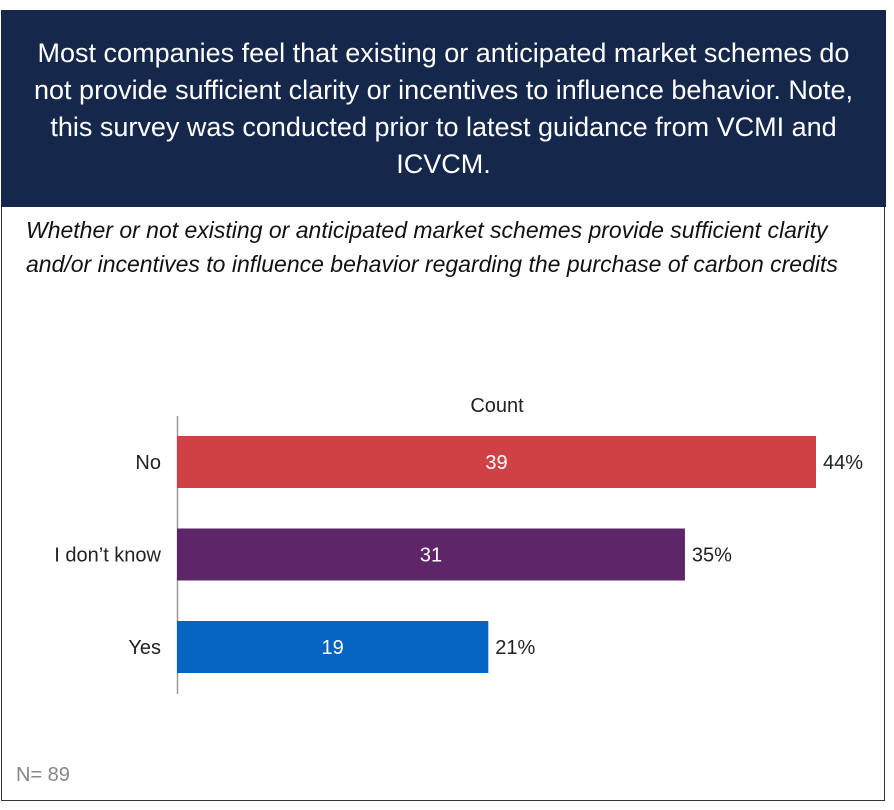  I want to click on bar-value-label: 39, so click(496, 463).